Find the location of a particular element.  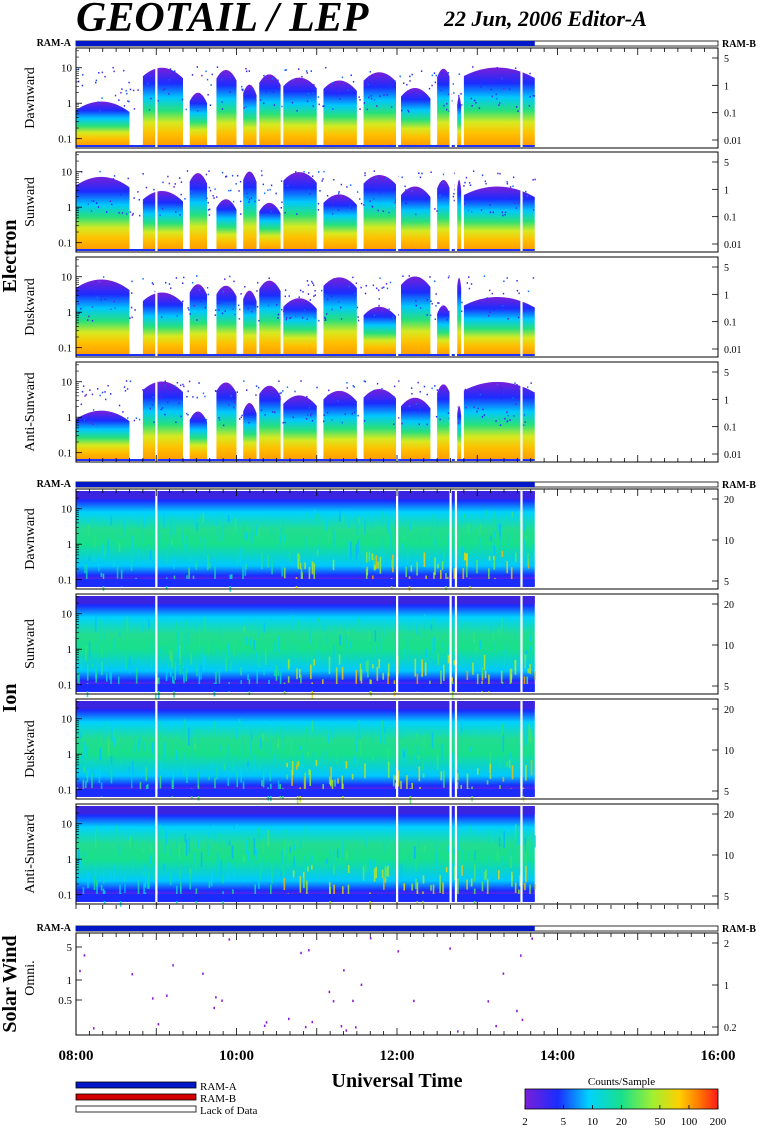

electron-flux-block is located at coordinates (340, 113).